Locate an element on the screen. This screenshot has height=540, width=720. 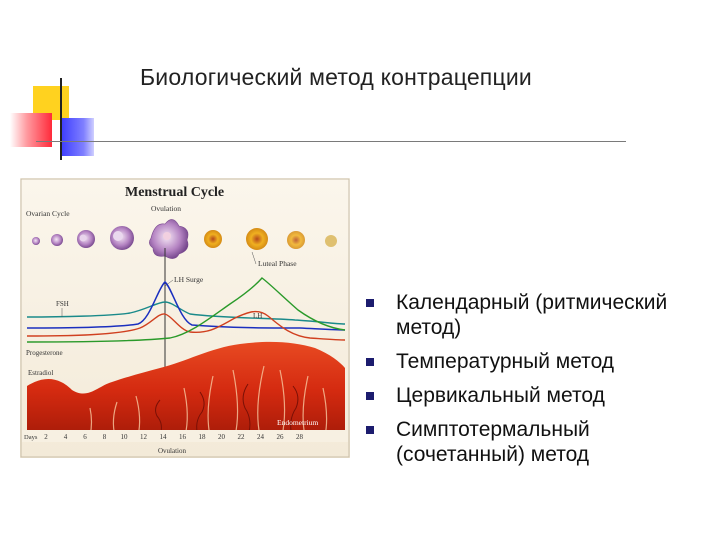
method-list-item: Симптотермальный (сочетанный) метод is located at coordinates (539, 442).